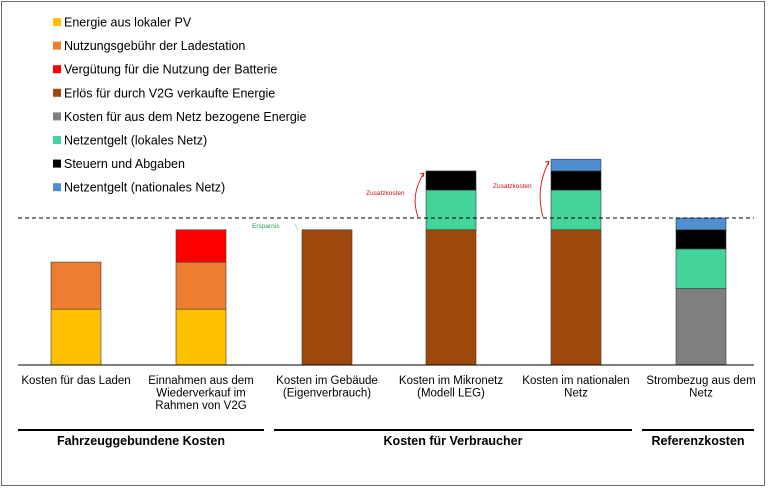  I want to click on legend-swatch-kosten-f-r-aus-dem-netz-bezogene-energie, so click(57, 116).